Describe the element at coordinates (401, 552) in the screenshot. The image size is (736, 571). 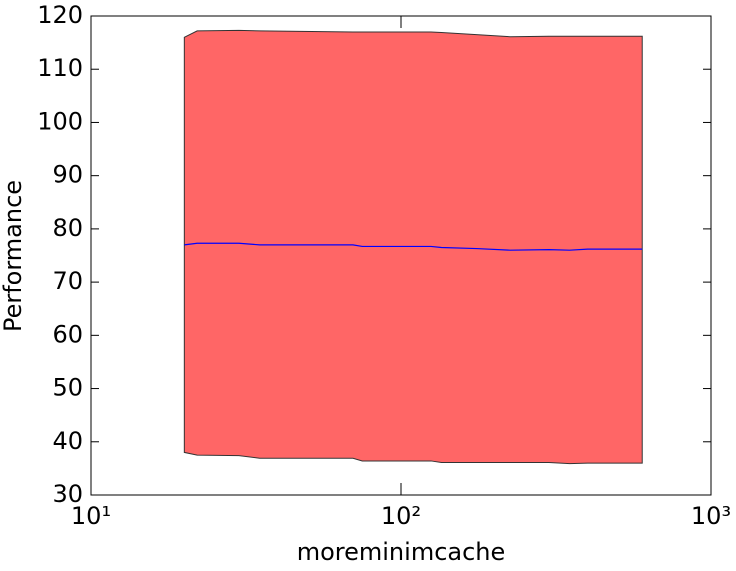
I see `x-axis-label: moreminimcache` at that location.